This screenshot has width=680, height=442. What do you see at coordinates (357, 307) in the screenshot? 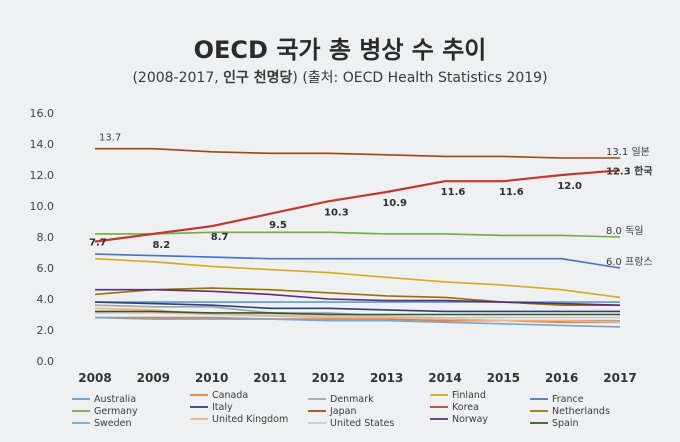
I see `series-line-italy` at bounding box center [357, 307].